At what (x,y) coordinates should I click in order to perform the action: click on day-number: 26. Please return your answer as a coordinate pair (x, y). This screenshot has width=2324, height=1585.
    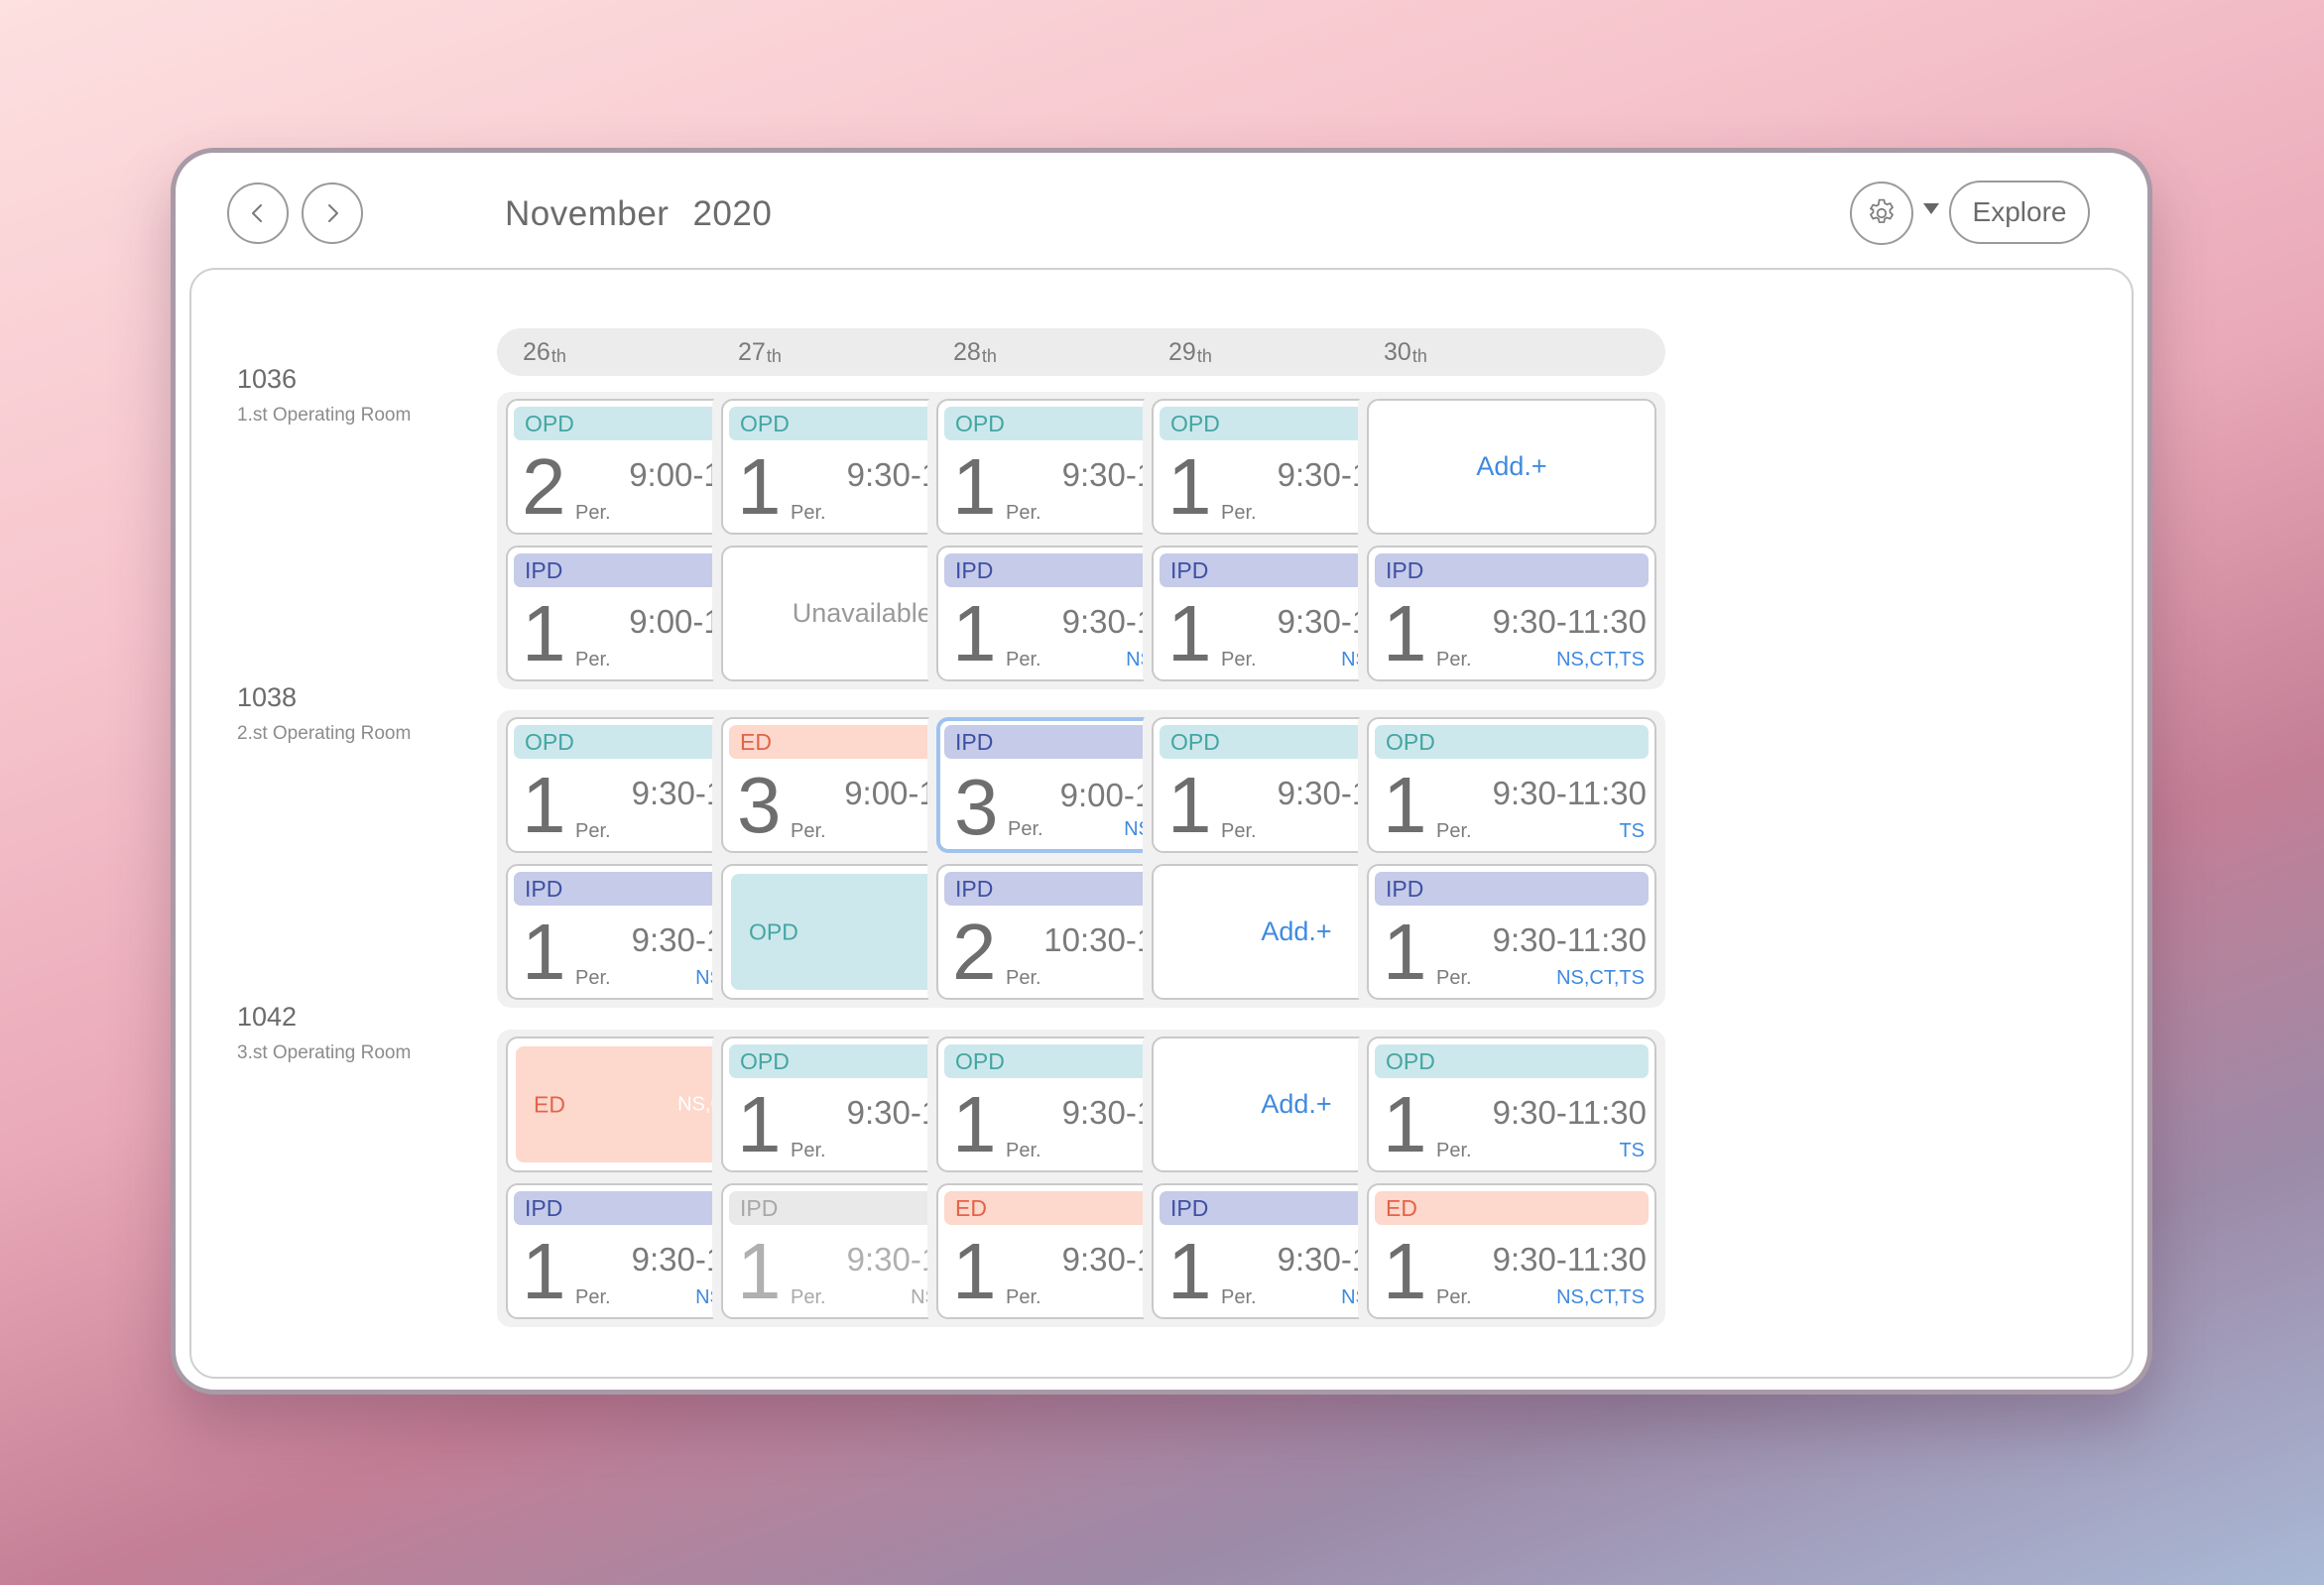
    Looking at the image, I should click on (537, 352).